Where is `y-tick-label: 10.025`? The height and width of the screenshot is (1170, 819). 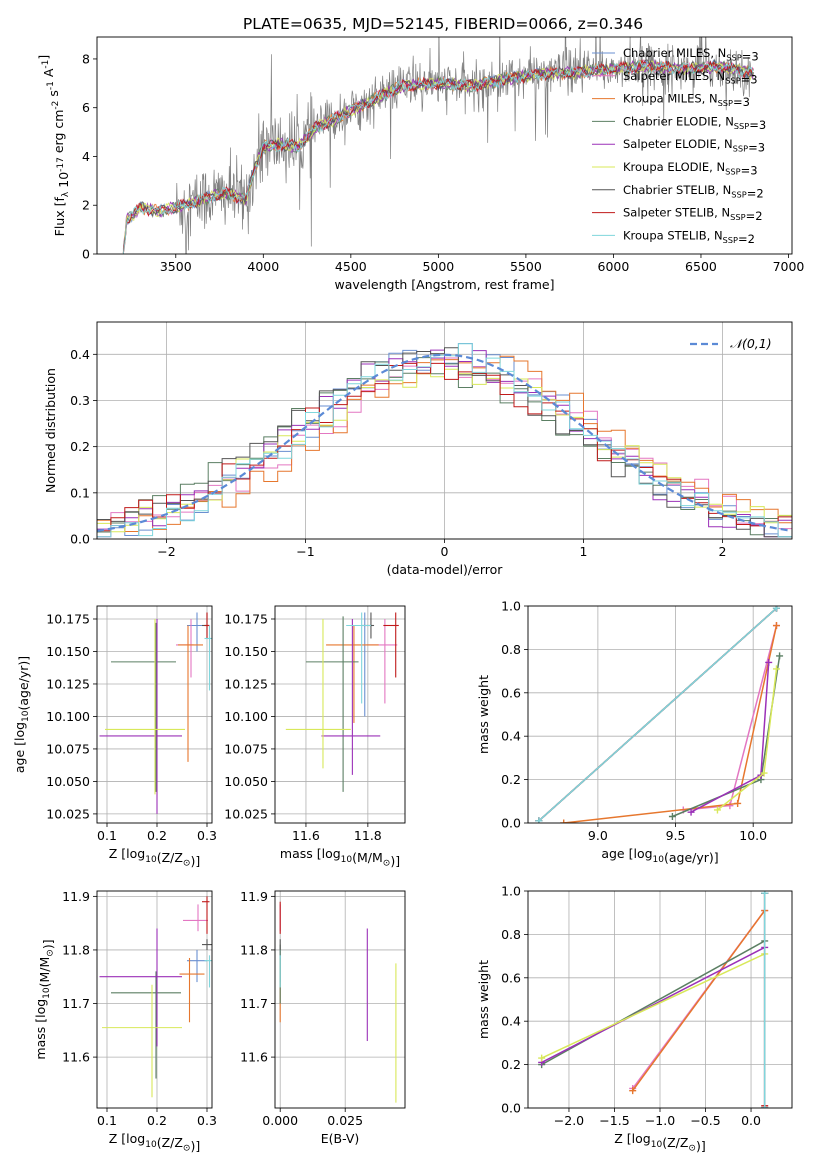
y-tick-label: 10.025 is located at coordinates (246, 813).